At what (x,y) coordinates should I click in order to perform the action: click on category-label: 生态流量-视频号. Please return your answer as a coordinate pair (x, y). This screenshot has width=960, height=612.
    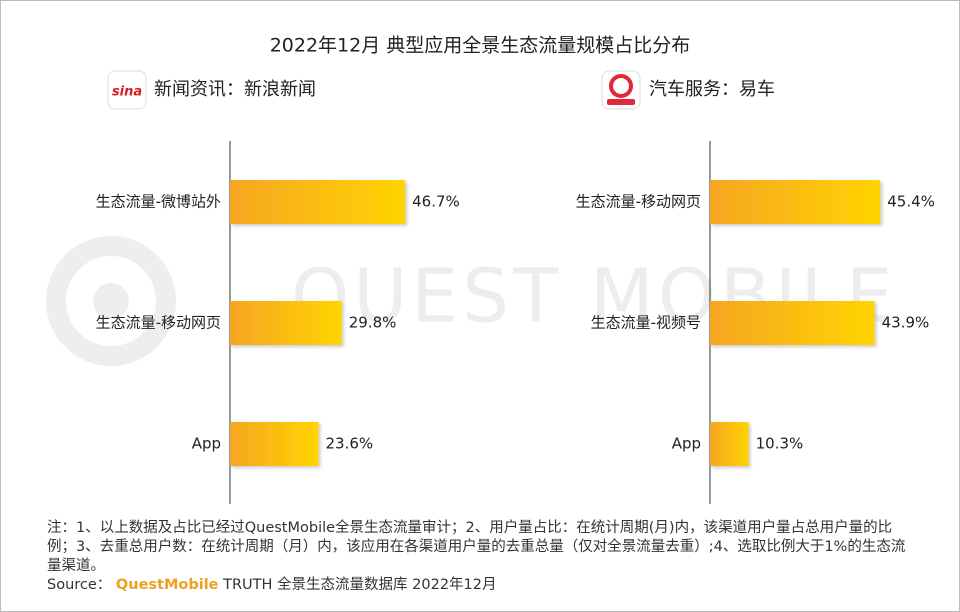
    Looking at the image, I should click on (646, 323).